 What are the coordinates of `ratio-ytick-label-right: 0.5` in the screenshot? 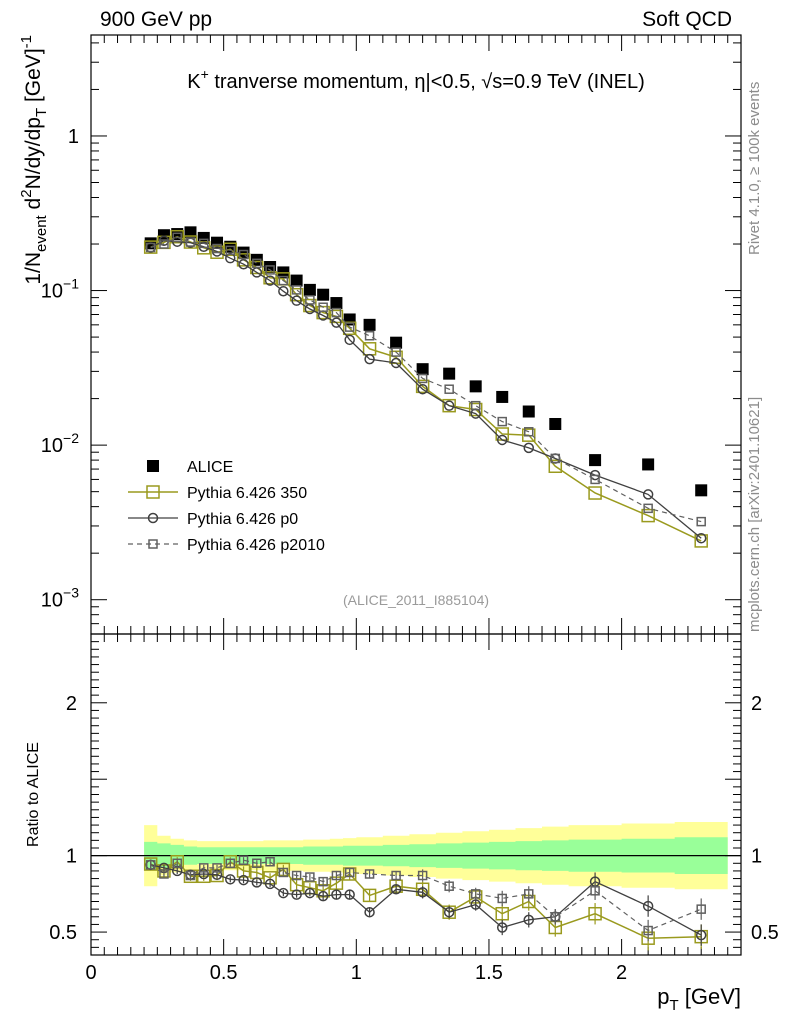 It's located at (765, 933).